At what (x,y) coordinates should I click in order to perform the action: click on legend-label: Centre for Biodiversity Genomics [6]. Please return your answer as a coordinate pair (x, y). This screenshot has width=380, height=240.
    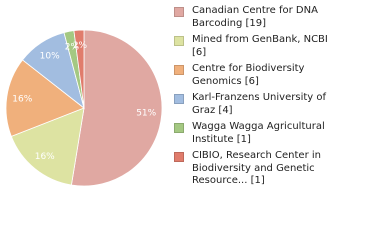
    Looking at the image, I should click on (248, 75).